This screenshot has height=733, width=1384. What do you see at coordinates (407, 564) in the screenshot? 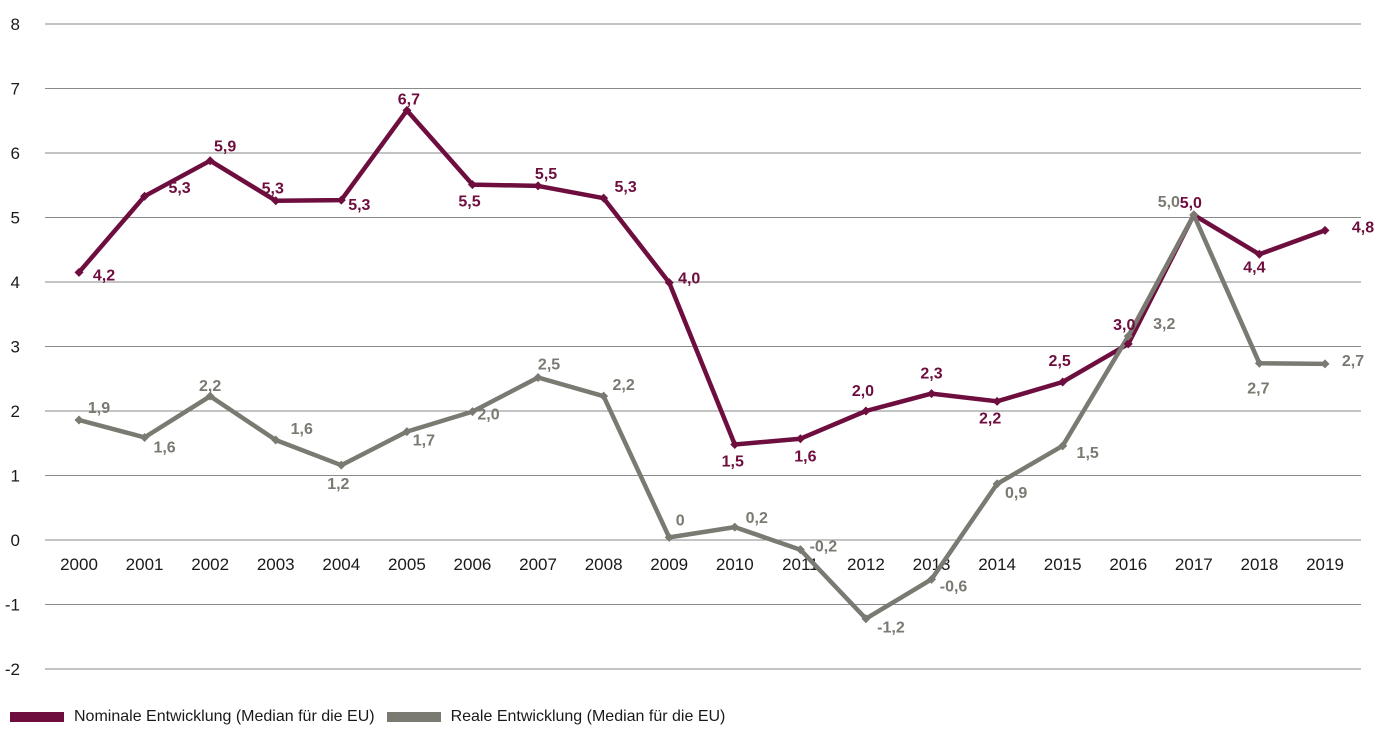
I see `x-tick-label: 2005` at bounding box center [407, 564].